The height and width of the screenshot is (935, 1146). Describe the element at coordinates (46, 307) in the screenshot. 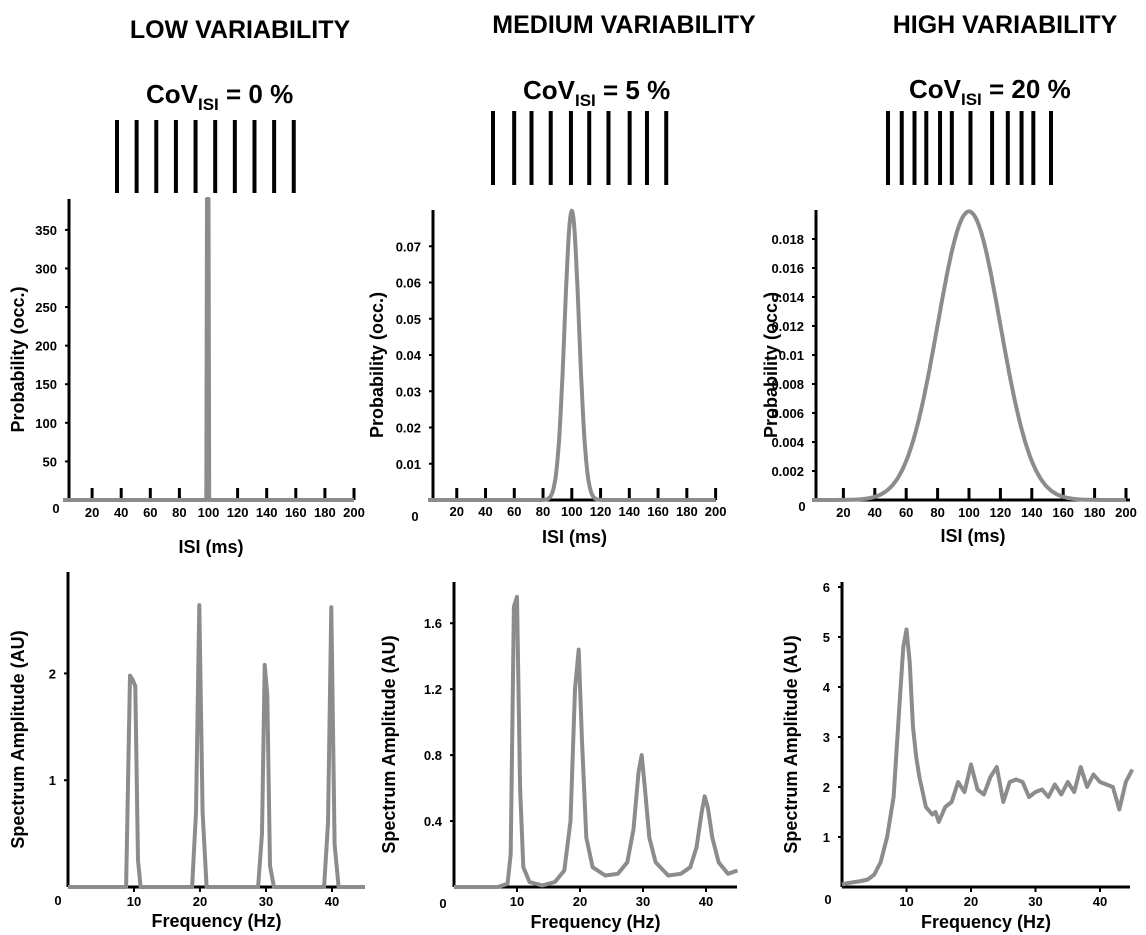

I see `y-tick-label: 250` at that location.